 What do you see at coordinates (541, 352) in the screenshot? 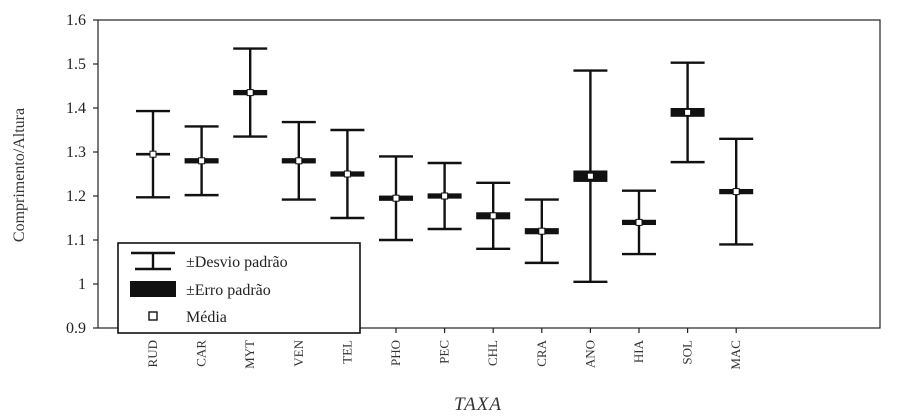
I see `x-tick-label: CRA` at bounding box center [541, 352].